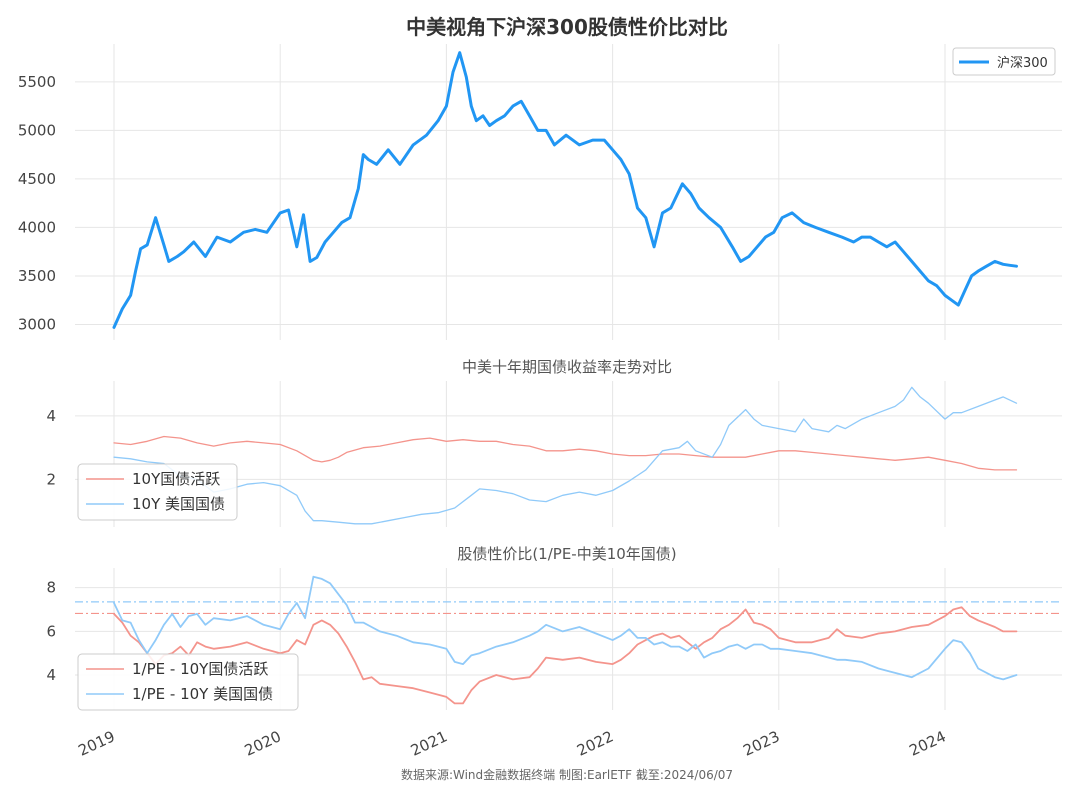 This screenshot has width=1080, height=800. What do you see at coordinates (567, 774) in the screenshot?
I see `footer-source: 数据来源:Wind金融数据终端 制图:EarlETF 截至:2024/06/07` at bounding box center [567, 774].